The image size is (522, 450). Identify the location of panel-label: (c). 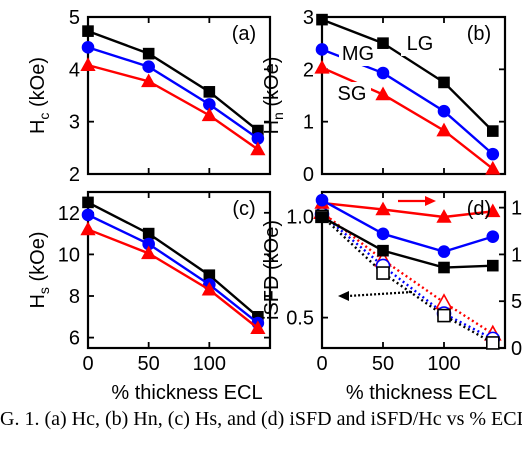
(243, 209).